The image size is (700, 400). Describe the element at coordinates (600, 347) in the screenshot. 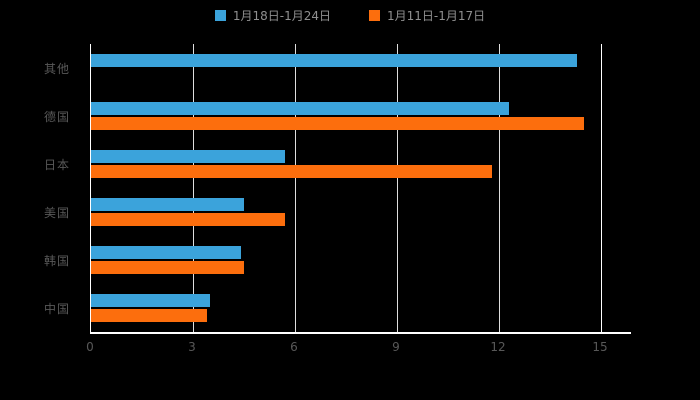

I see `x-tick-label: 15` at that location.